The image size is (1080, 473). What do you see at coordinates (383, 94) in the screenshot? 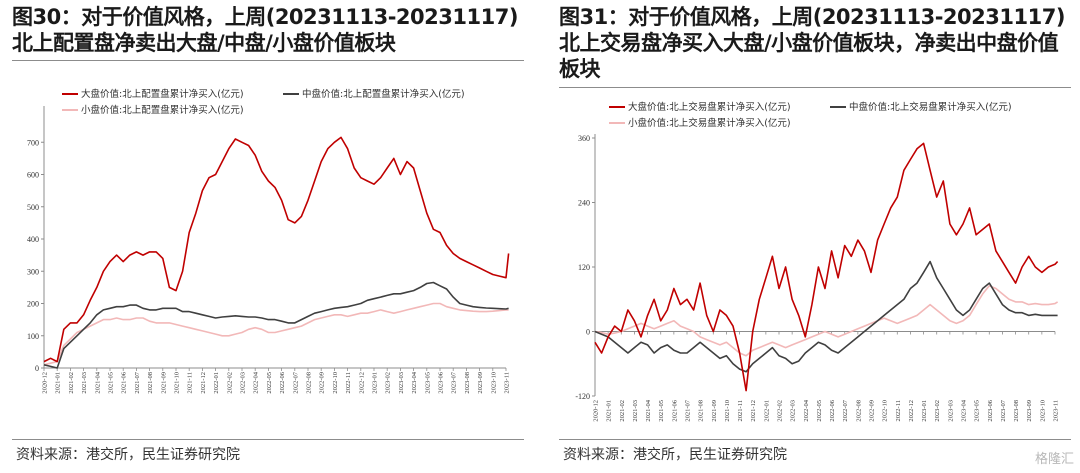
I see `legend-label: 中盘价值:北上配置盘累计净买入(亿元)` at bounding box center [383, 94].